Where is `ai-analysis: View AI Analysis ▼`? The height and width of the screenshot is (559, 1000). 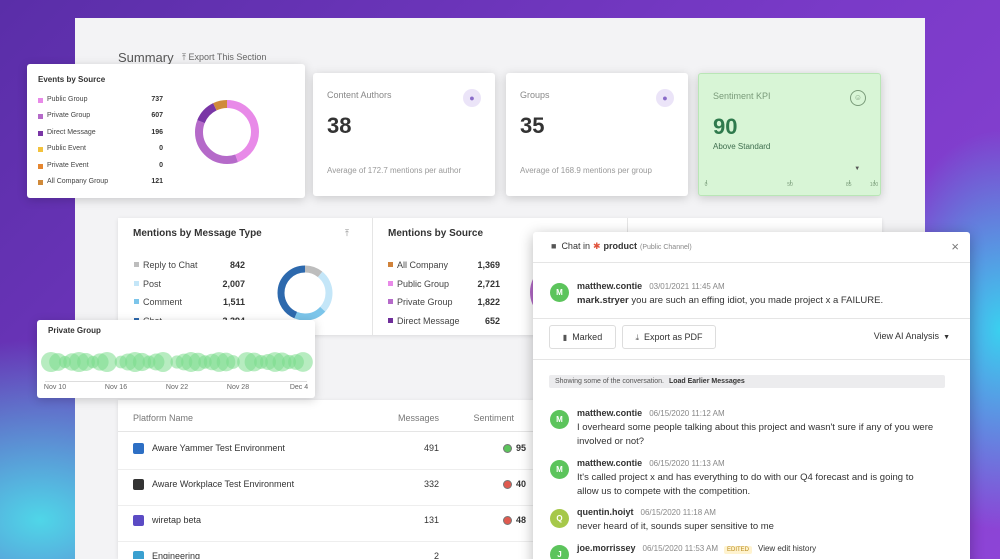 ai-analysis: View AI Analysis ▼ is located at coordinates (912, 336).